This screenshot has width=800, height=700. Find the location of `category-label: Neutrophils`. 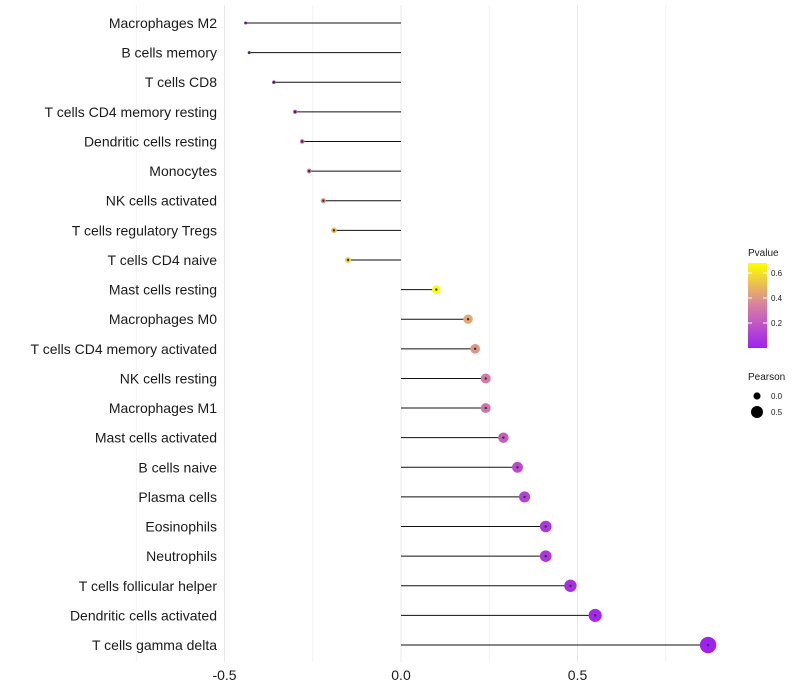

category-label: Neutrophils is located at coordinates (181, 556).